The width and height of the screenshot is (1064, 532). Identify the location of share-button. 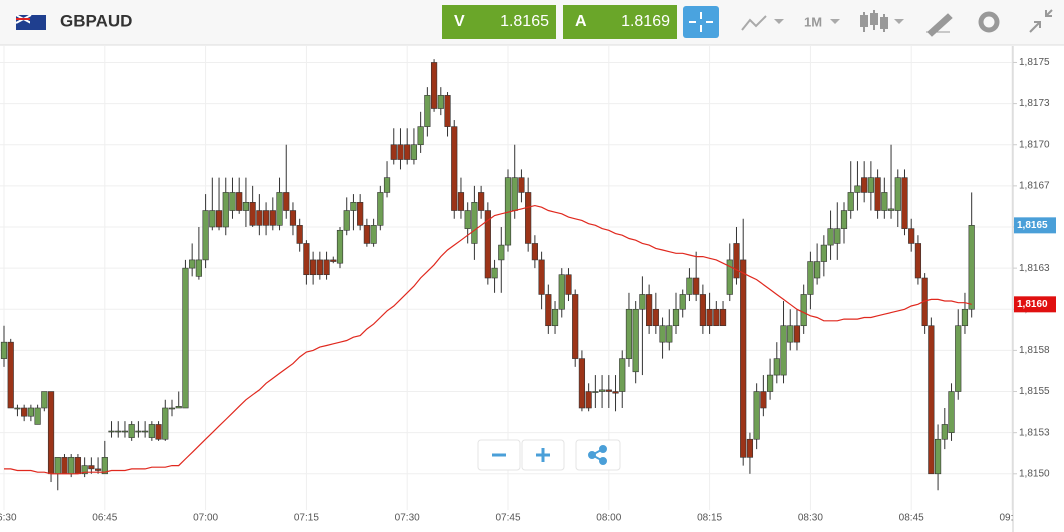
(598, 455).